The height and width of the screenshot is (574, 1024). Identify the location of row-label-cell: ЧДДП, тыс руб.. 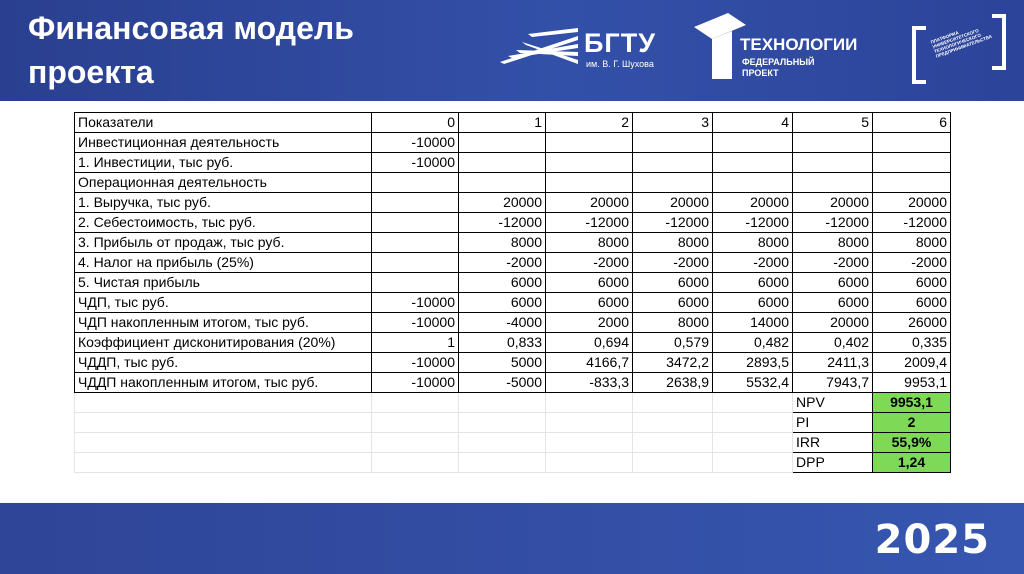
(223, 362).